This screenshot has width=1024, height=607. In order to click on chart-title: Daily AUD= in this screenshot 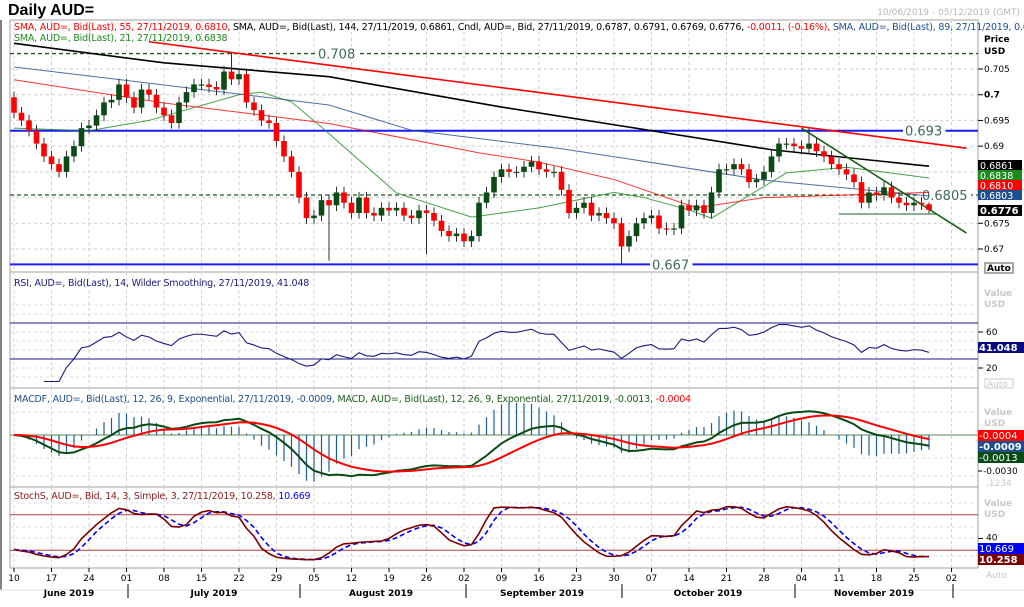, I will do `click(51, 10)`.